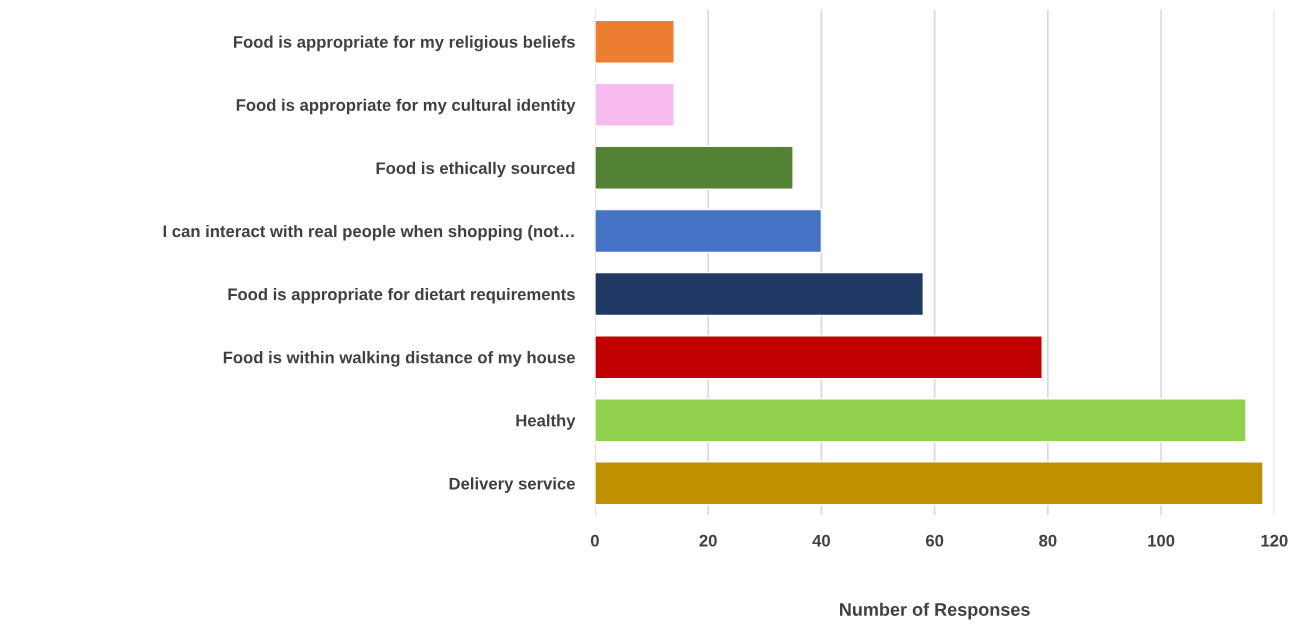  What do you see at coordinates (821, 540) in the screenshot?
I see `x-tick-label: 40` at bounding box center [821, 540].